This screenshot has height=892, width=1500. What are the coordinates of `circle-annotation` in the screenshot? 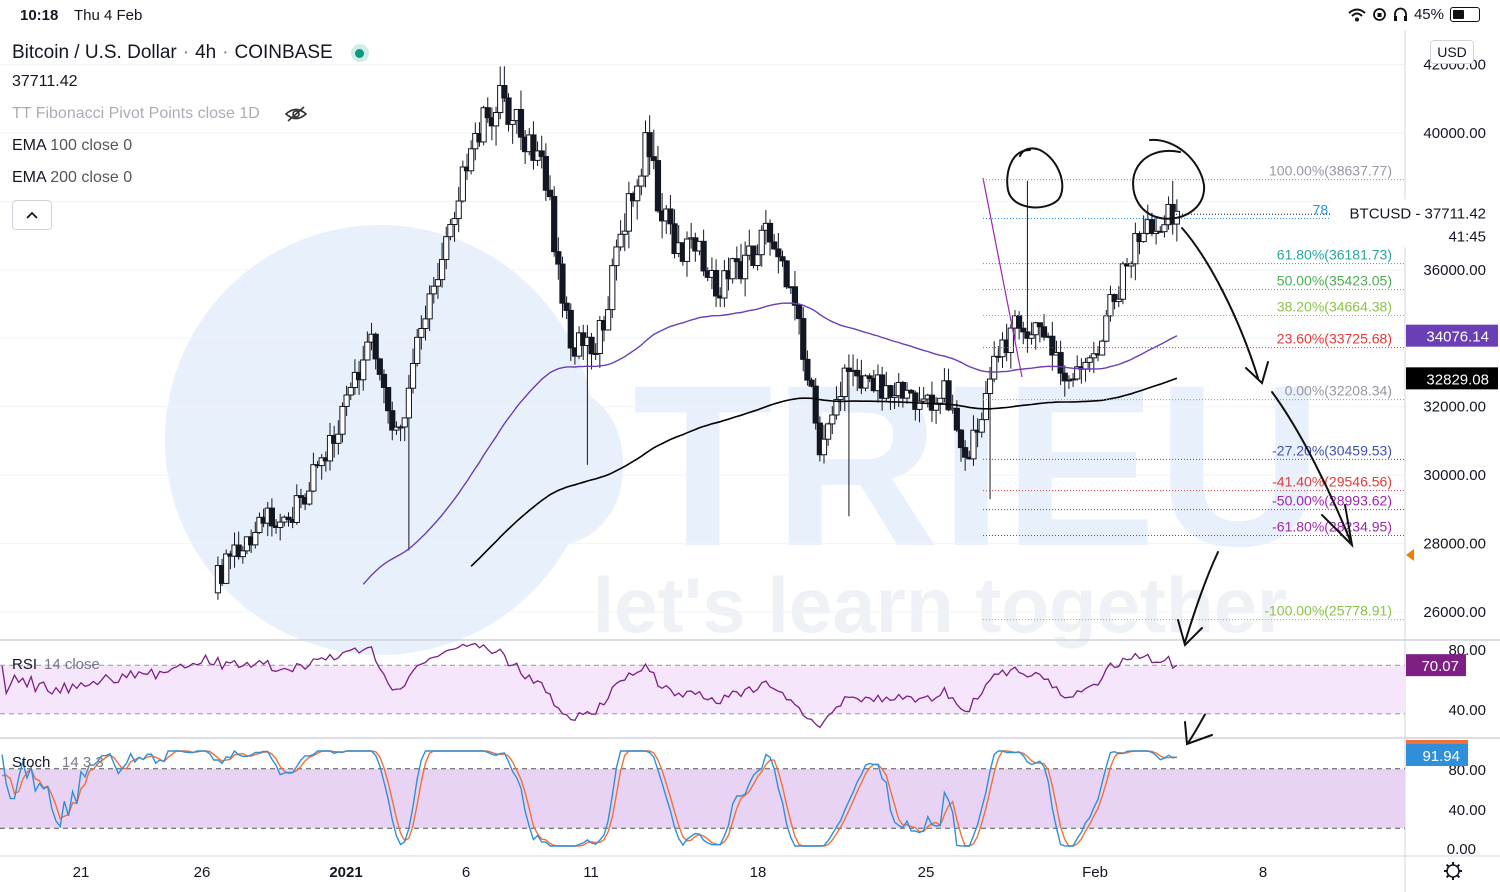 It's located at (1035, 178).